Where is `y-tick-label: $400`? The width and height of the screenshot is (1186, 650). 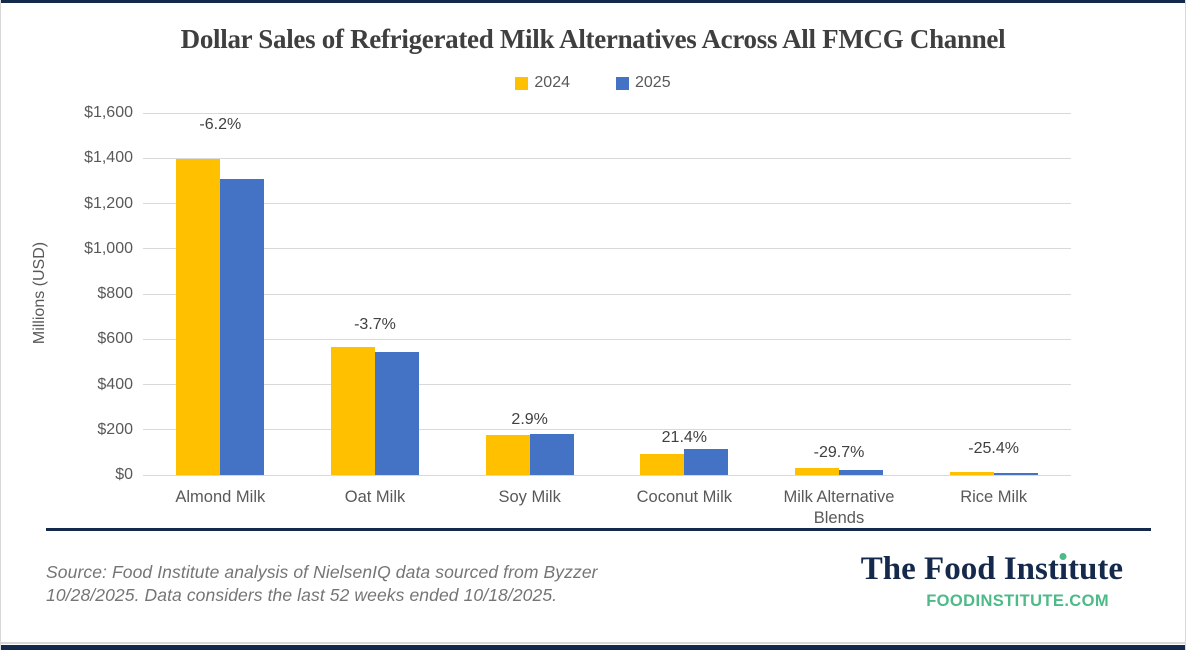
y-tick-label: $400 is located at coordinates (115, 384).